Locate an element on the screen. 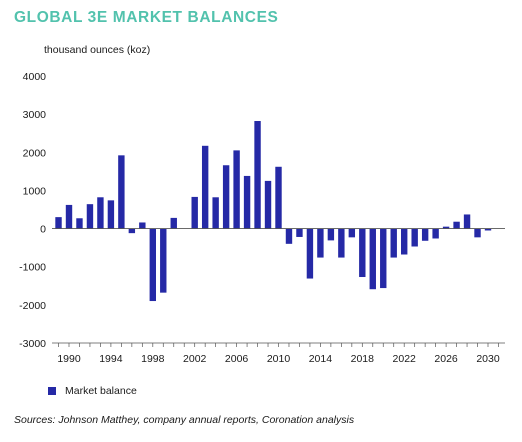 This screenshot has height=442, width=522. y-tick-label: 0 is located at coordinates (43, 230).